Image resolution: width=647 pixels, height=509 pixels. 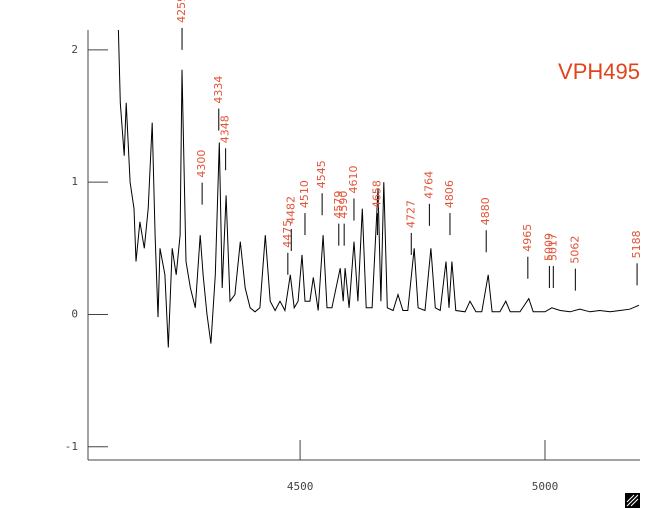 I want to click on annotation-label: 5009, so click(x=548, y=247).